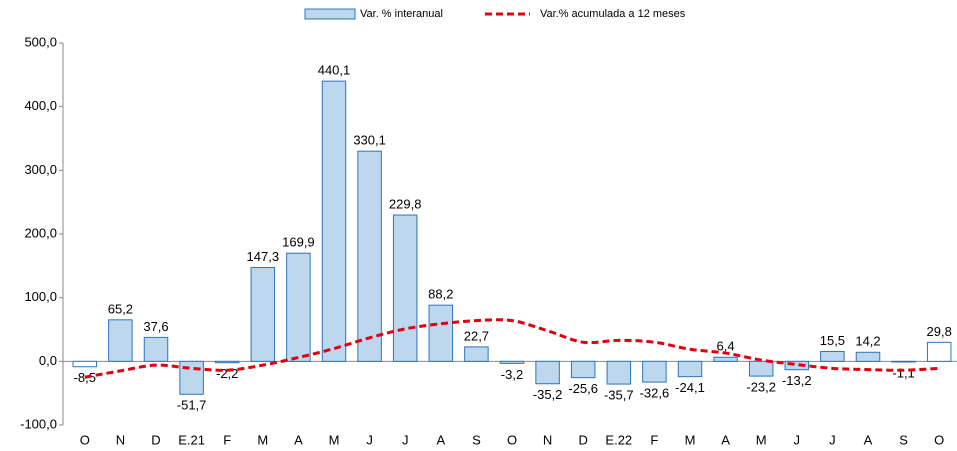 The height and width of the screenshot is (451, 957). What do you see at coordinates (655, 393) in the screenshot?
I see `value-label: -32,6` at bounding box center [655, 393].